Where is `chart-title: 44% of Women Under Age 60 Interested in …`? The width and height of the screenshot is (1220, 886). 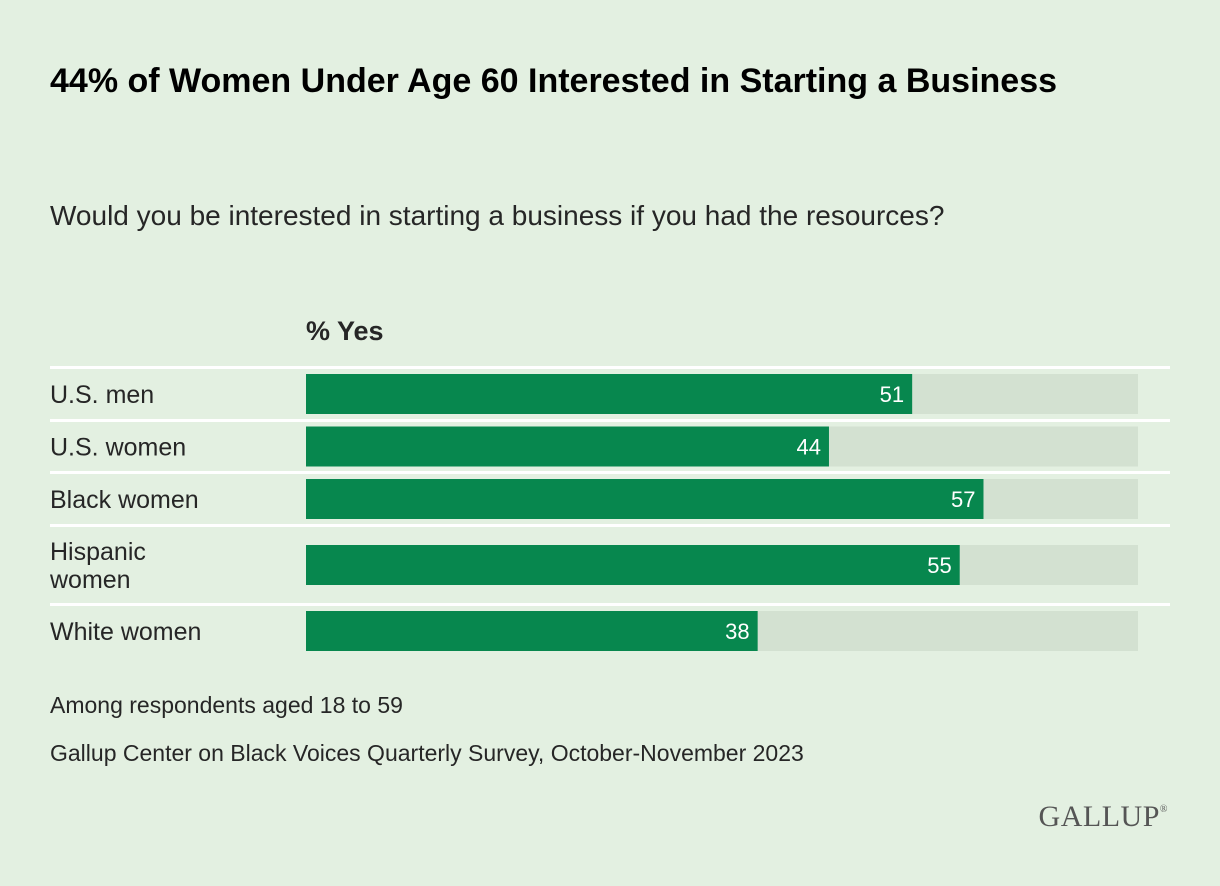 chart-title: 44% of Women Under Age 60 Interested in … is located at coordinates (554, 81).